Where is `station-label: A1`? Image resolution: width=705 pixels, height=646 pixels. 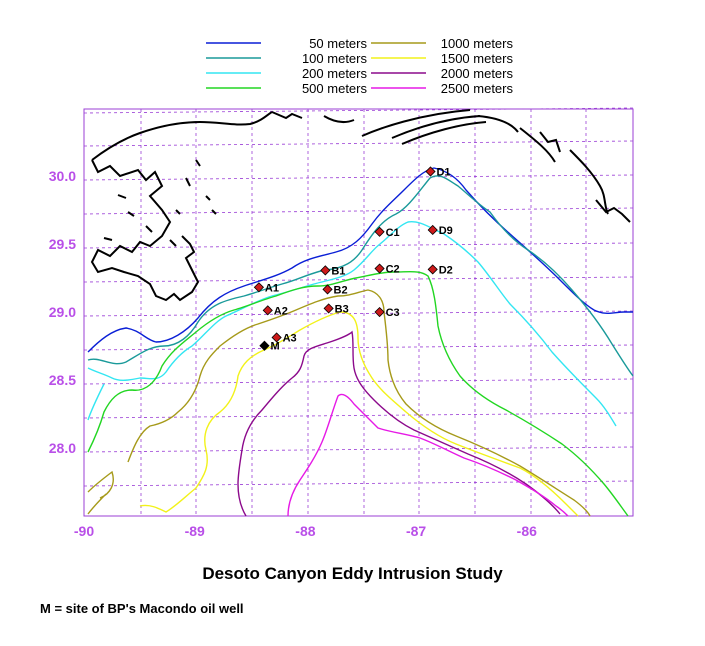 station-label: A1 is located at coordinates (272, 288).